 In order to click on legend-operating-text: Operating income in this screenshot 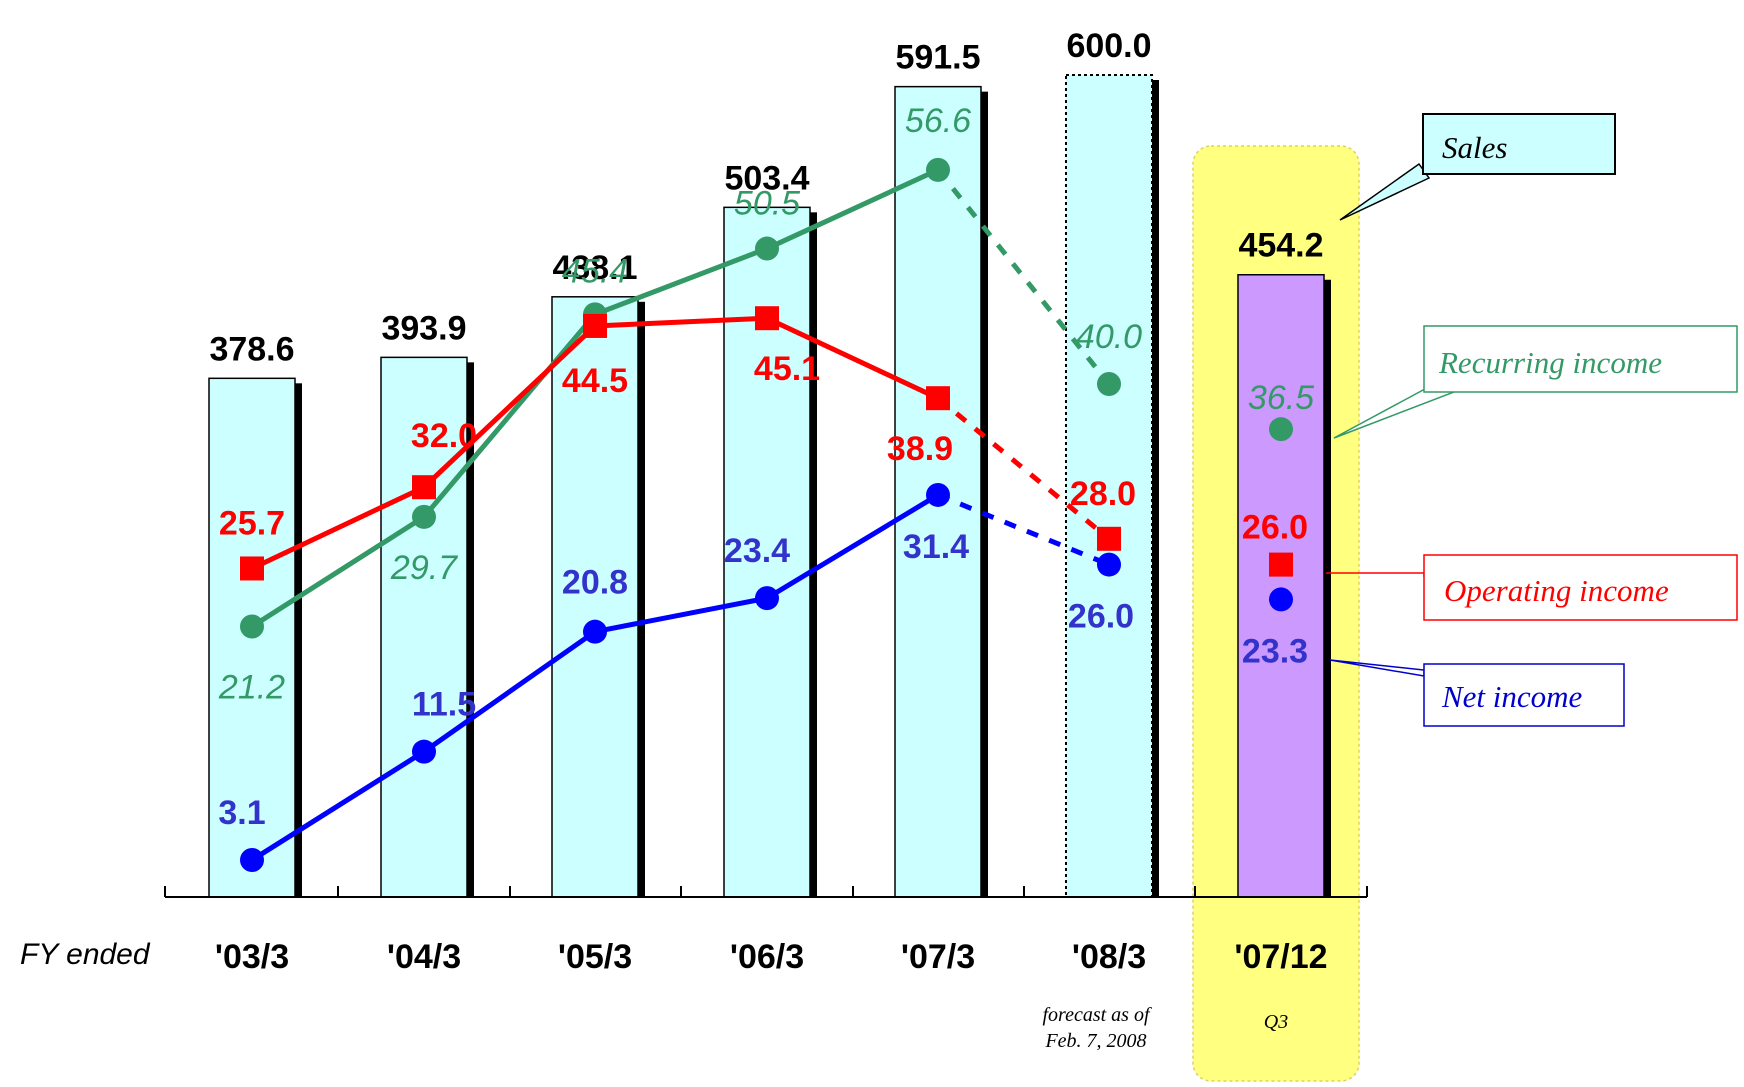, I will do `click(1556, 590)`.